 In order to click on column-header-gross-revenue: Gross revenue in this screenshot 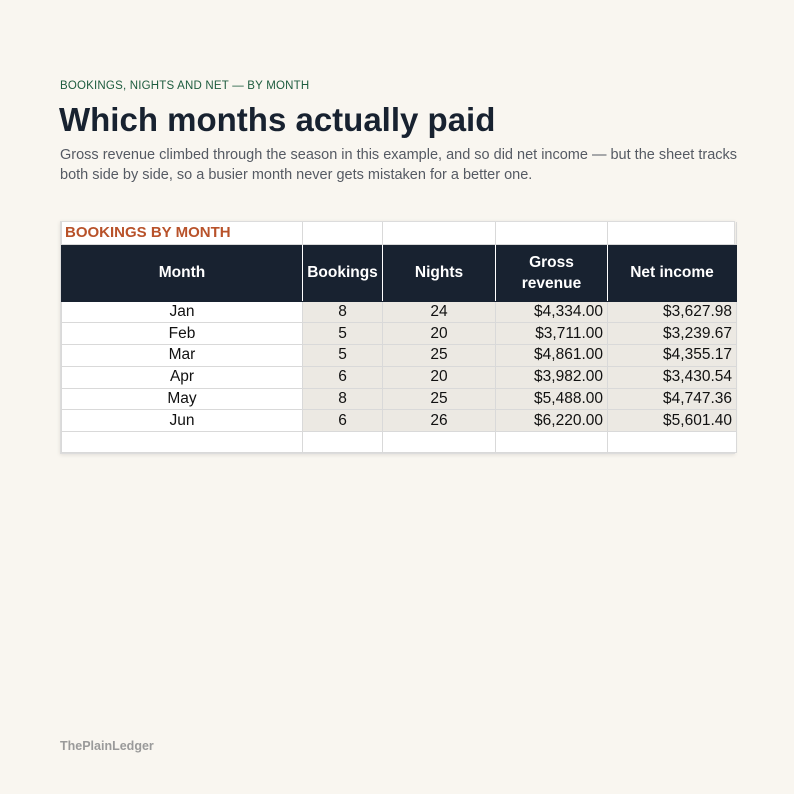, I will do `click(551, 272)`.